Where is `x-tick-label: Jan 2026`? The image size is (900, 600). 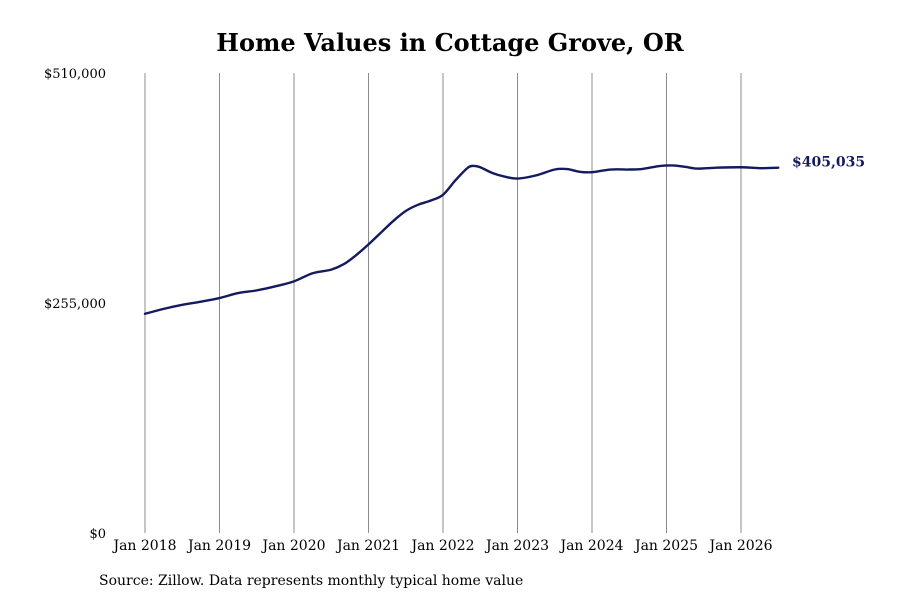
x-tick-label: Jan 2026 is located at coordinates (739, 546).